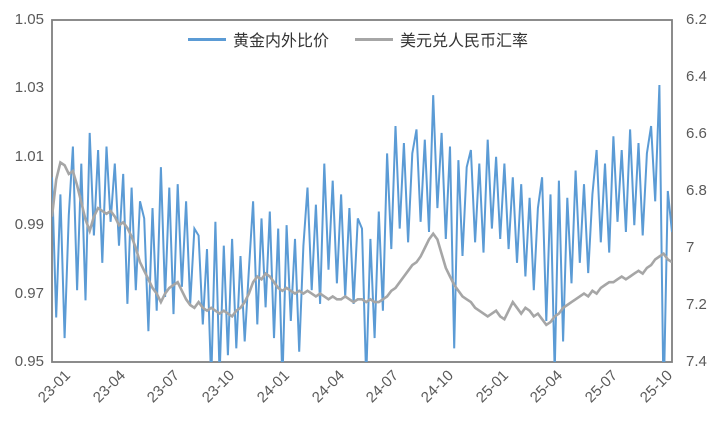  Describe the element at coordinates (464, 41) in the screenshot. I see `legend-label-usdcny: 美元兑人民币汇率` at that location.